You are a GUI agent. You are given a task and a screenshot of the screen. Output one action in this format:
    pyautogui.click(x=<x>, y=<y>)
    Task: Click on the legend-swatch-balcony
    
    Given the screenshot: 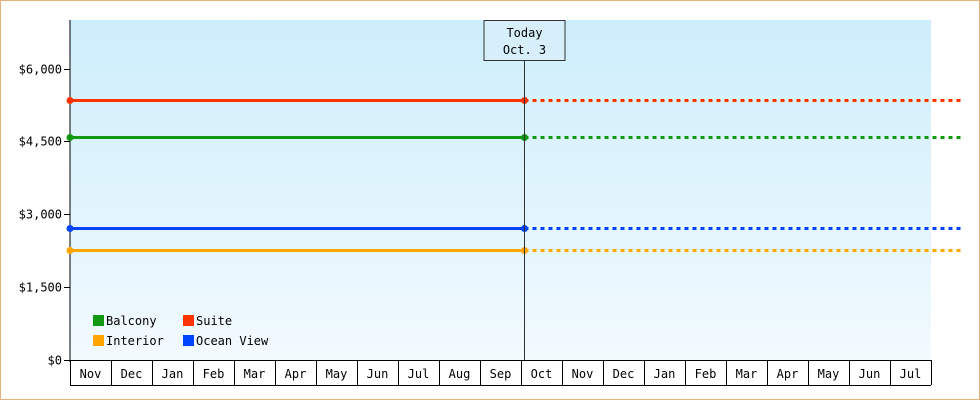 What is the action you would take?
    pyautogui.click(x=98, y=320)
    